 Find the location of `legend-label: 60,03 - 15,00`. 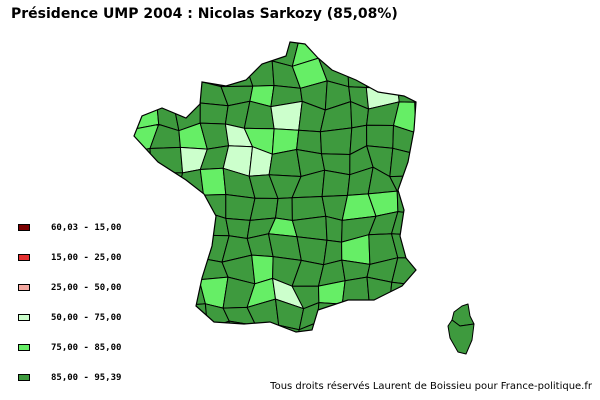

legend-label: 60,03 - 15,00 is located at coordinates (86, 228).